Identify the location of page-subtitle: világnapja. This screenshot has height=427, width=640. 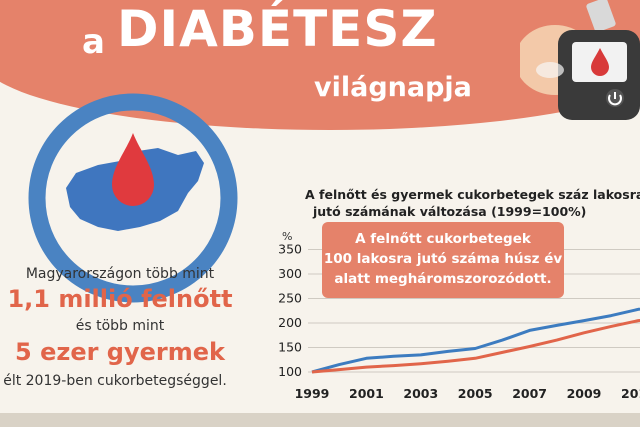
(393, 87).